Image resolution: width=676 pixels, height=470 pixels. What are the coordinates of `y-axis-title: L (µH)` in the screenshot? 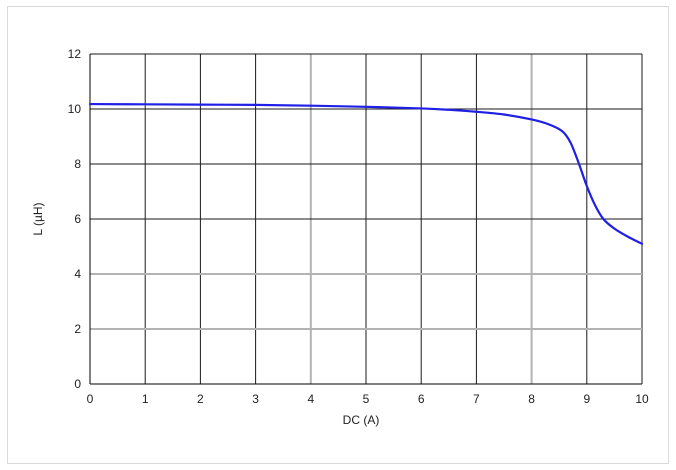 It's located at (38, 218).